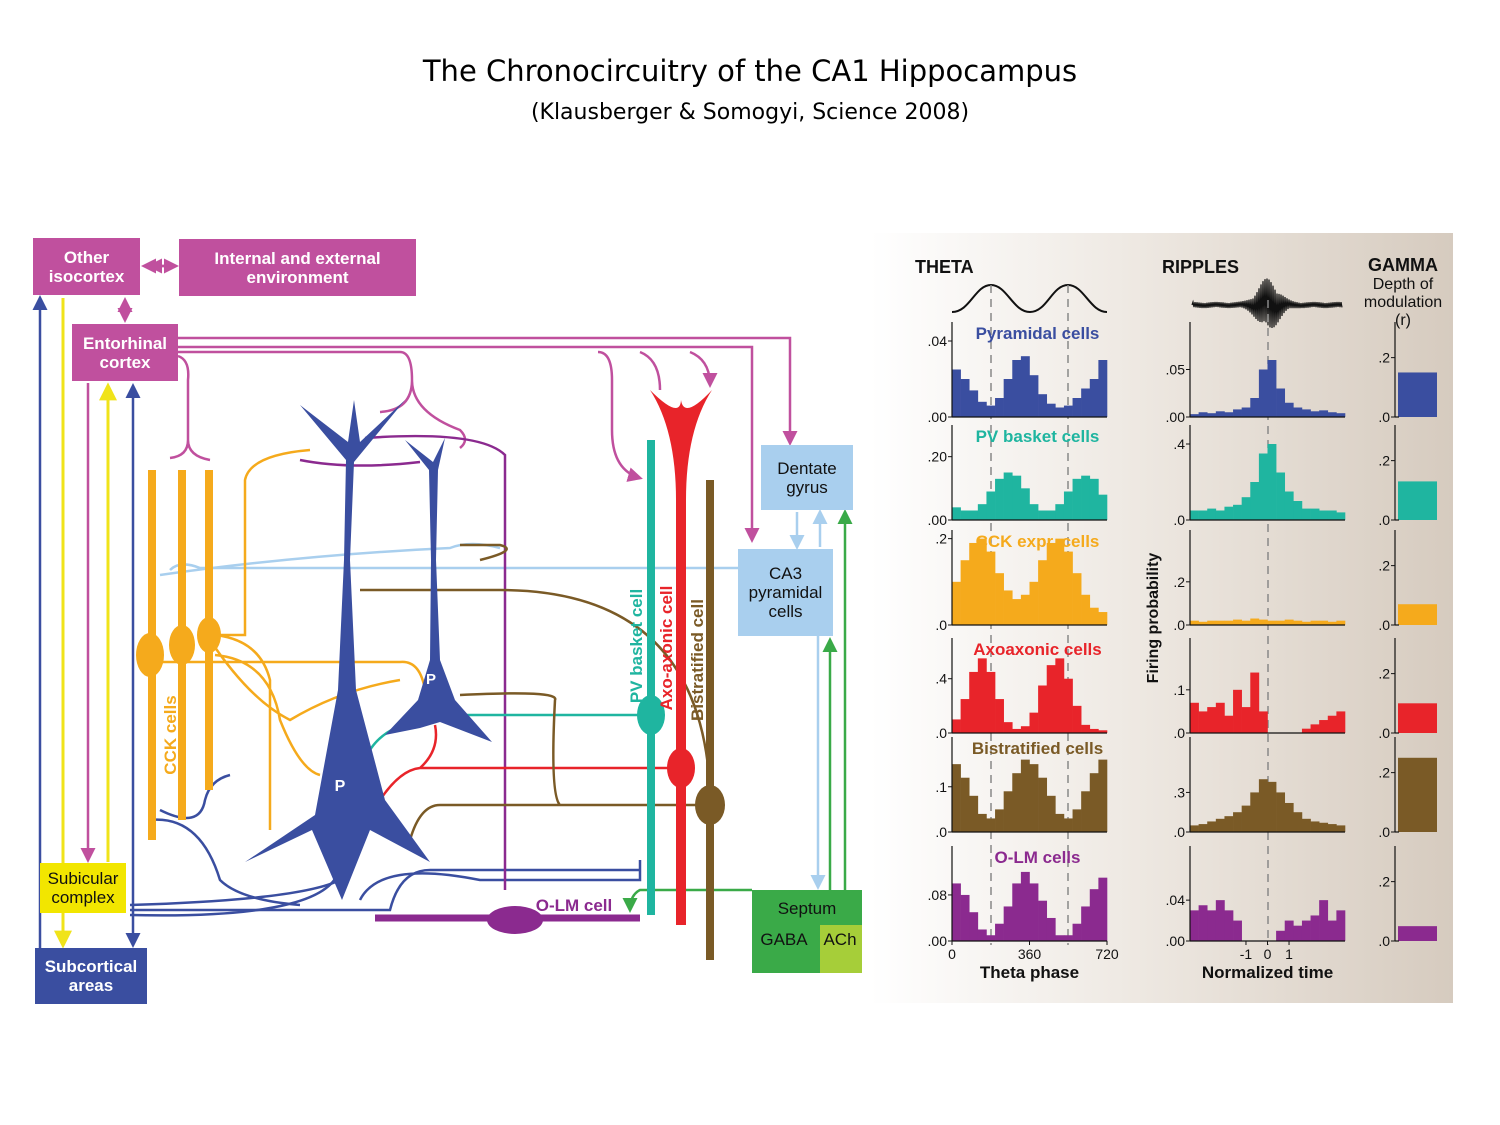 This screenshot has height=1125, width=1500. Describe the element at coordinates (1029, 298) in the screenshot. I see `theta-wave` at that location.